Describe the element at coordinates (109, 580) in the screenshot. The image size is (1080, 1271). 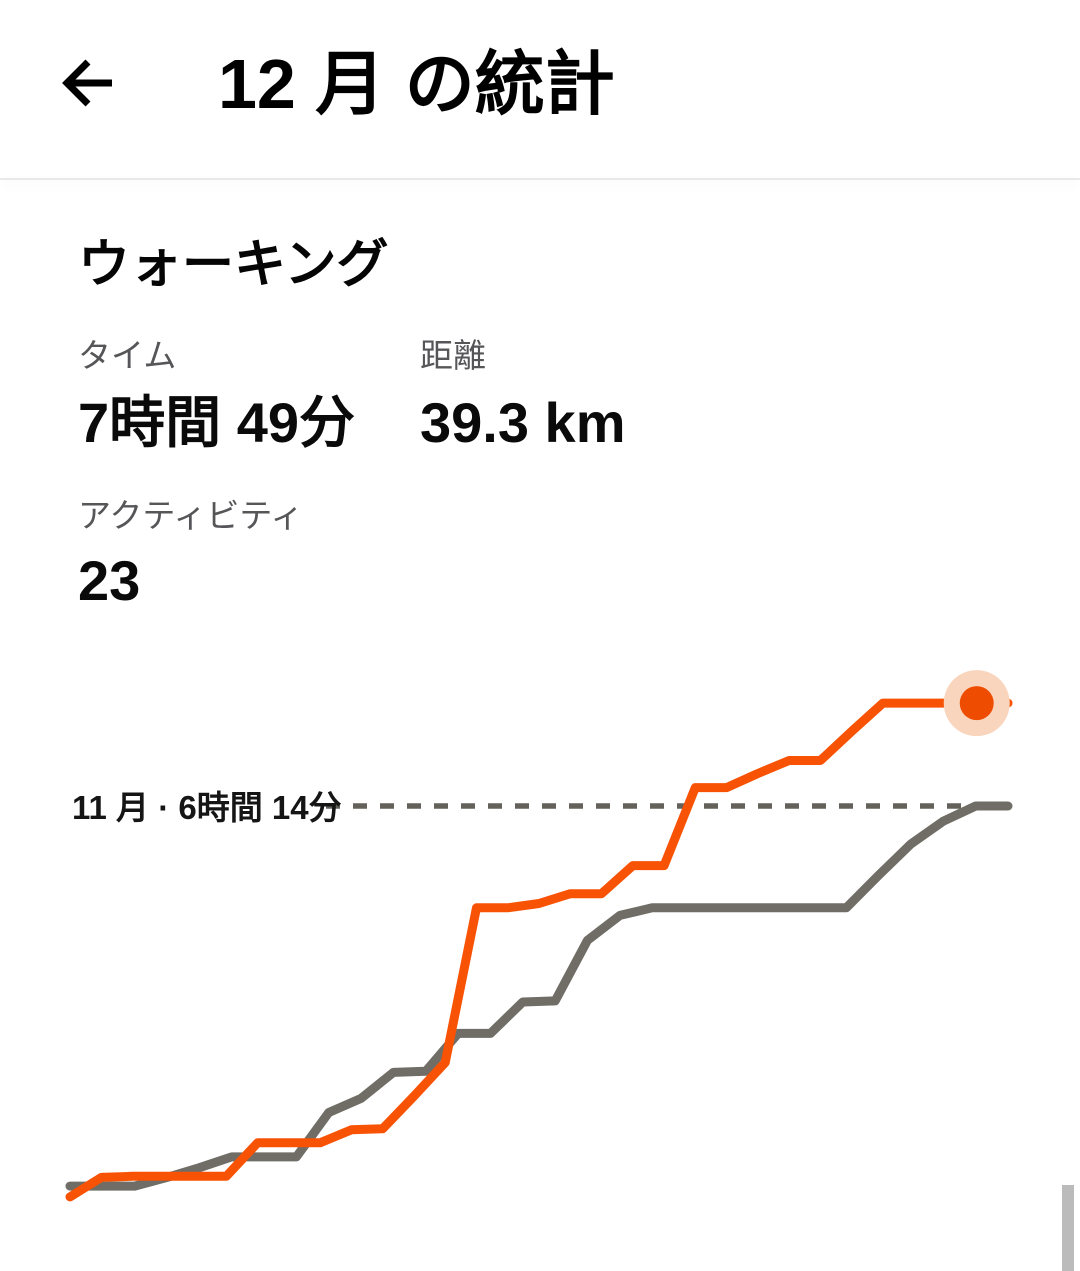
I see `activities-stat-value: 23` at that location.